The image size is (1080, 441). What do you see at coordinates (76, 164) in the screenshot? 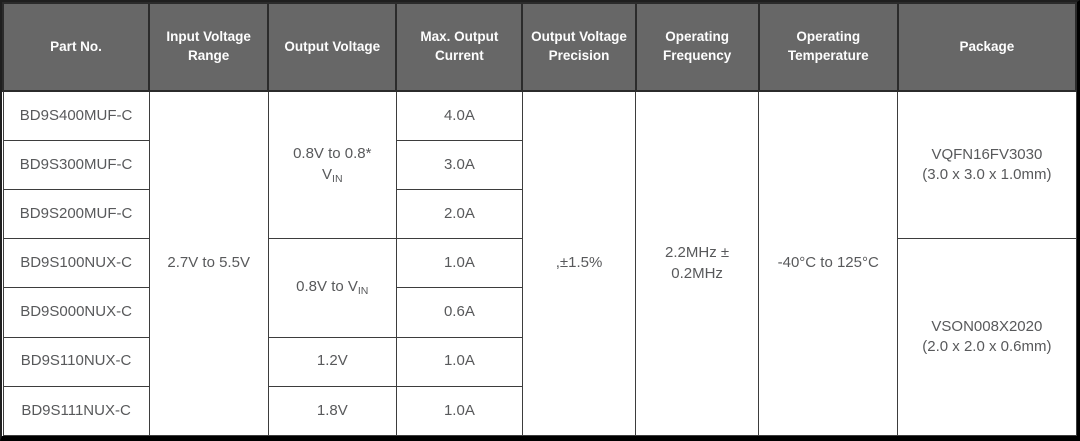
I see `cell-part-no: BD9S300MUF-C` at bounding box center [76, 164].